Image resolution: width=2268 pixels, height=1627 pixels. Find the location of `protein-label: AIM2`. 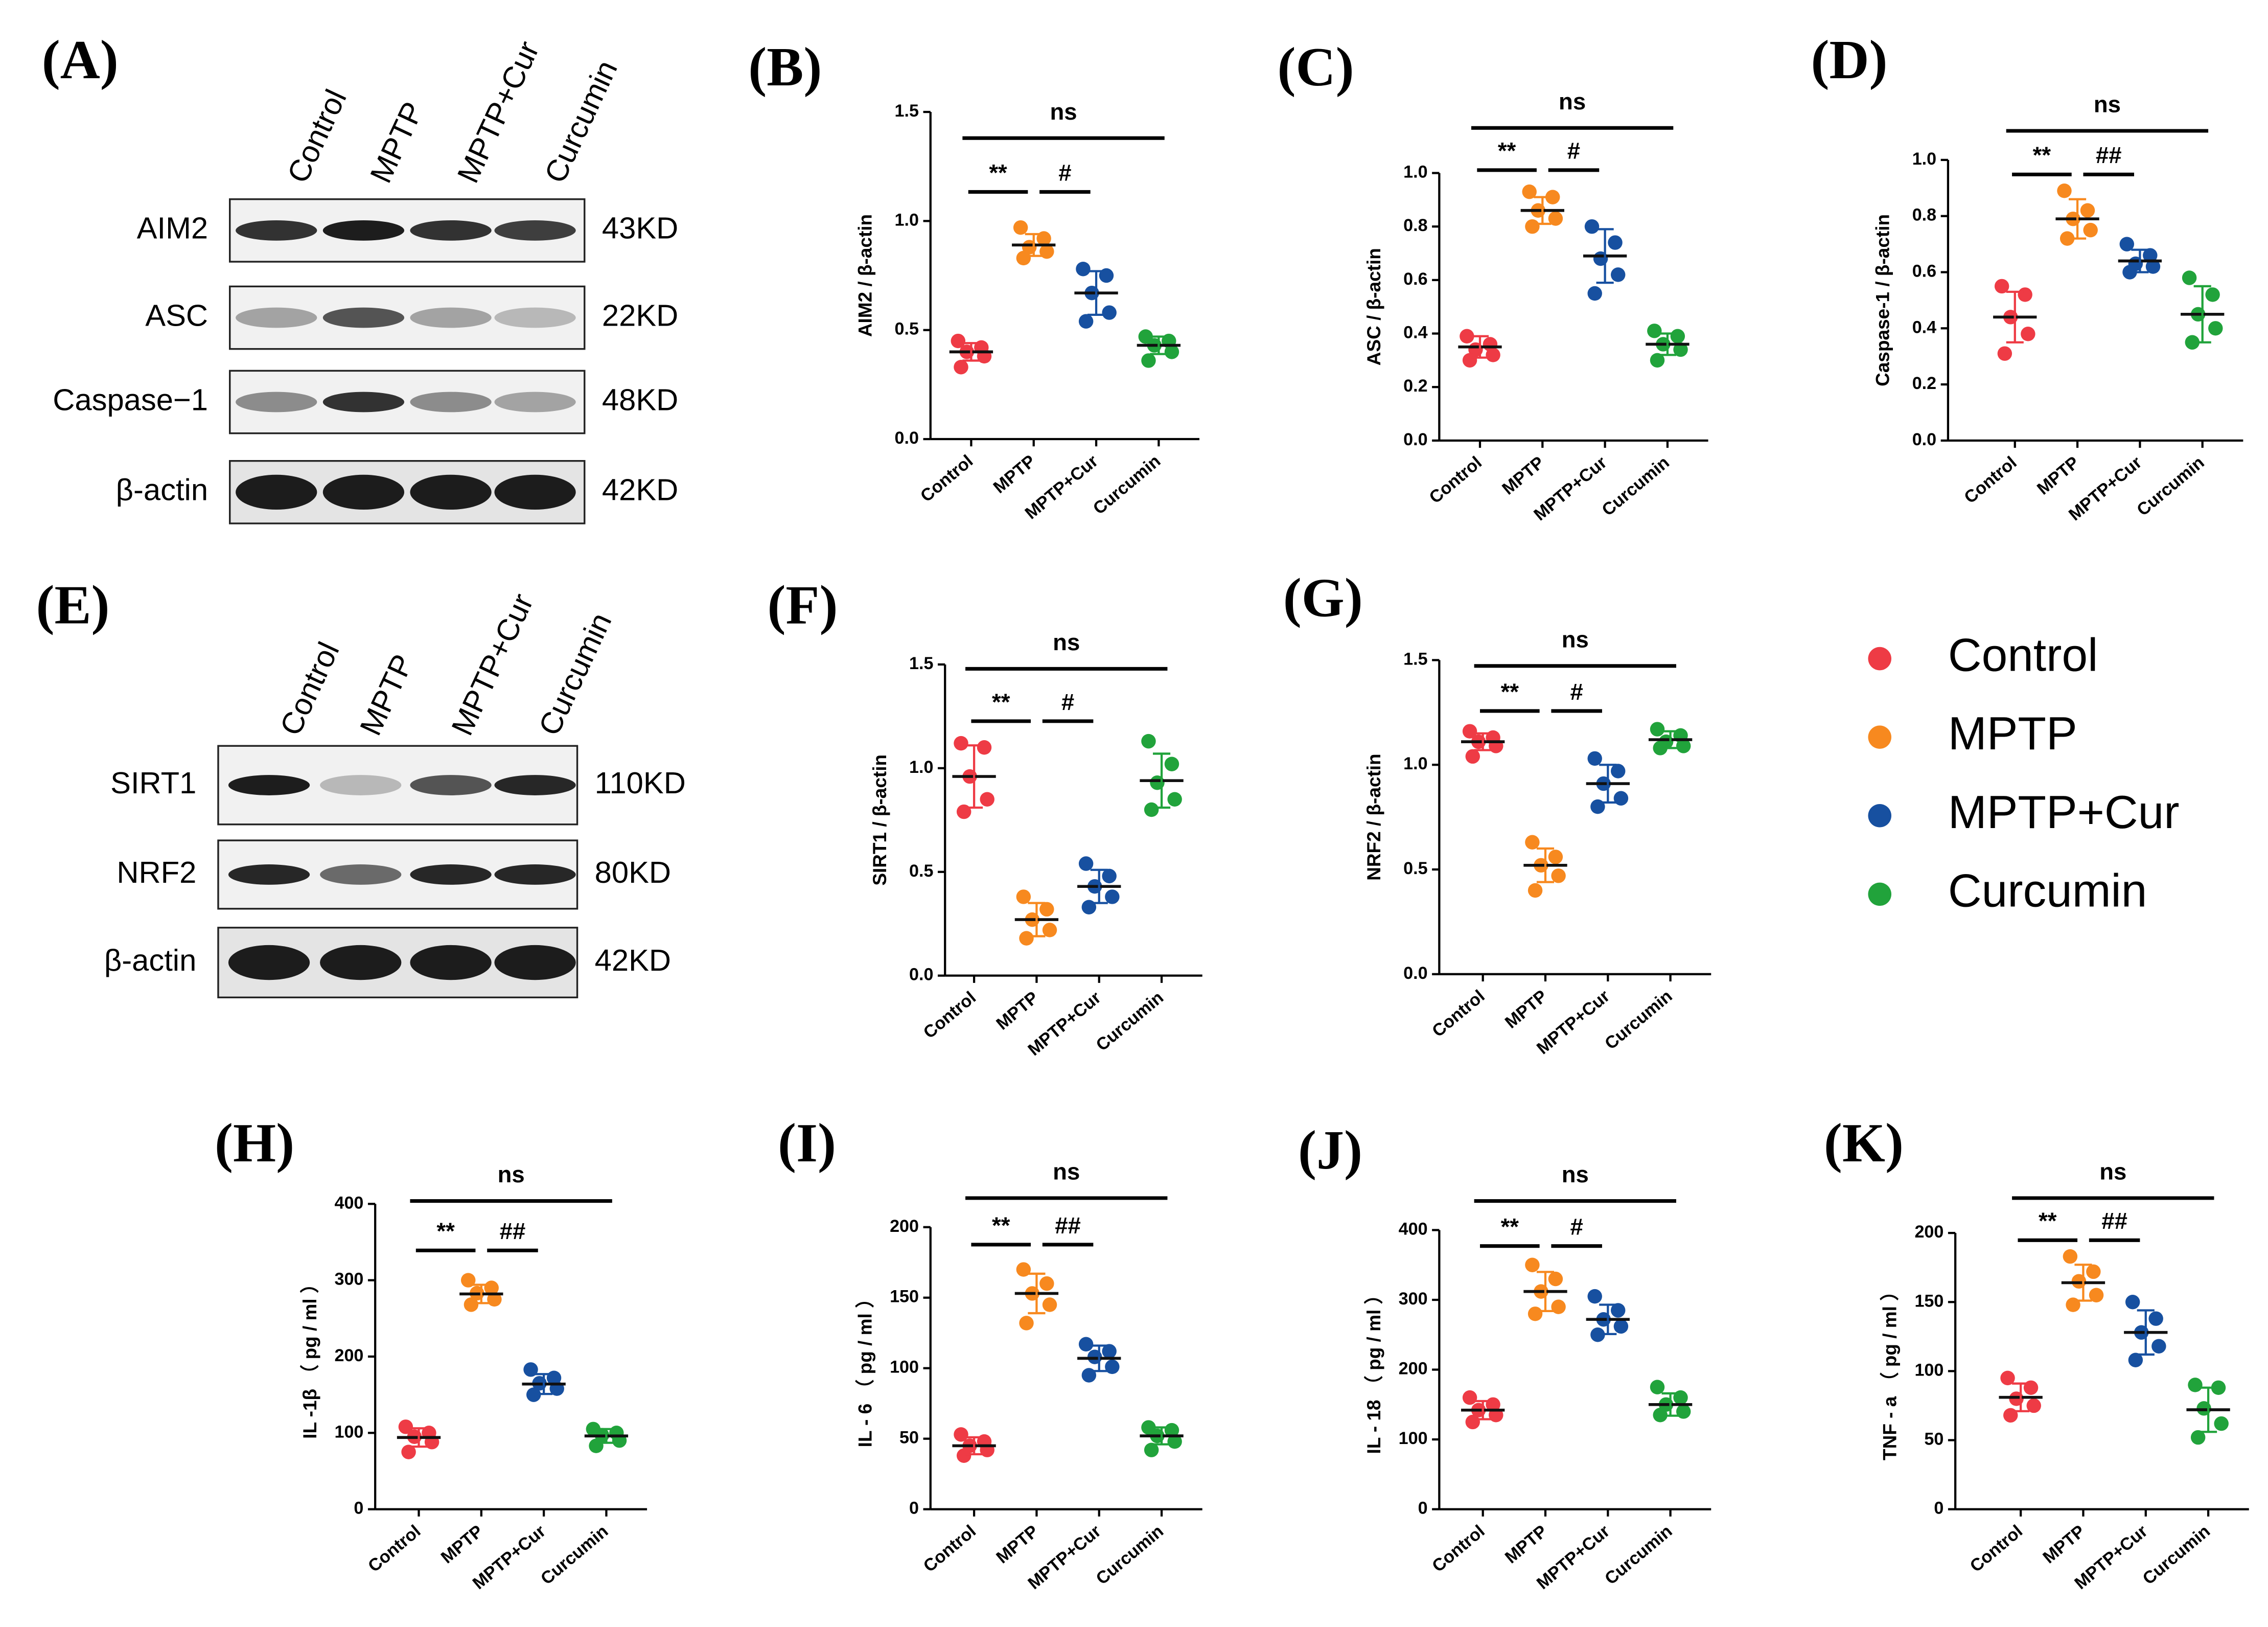

protein-label: AIM2 is located at coordinates (173, 228).